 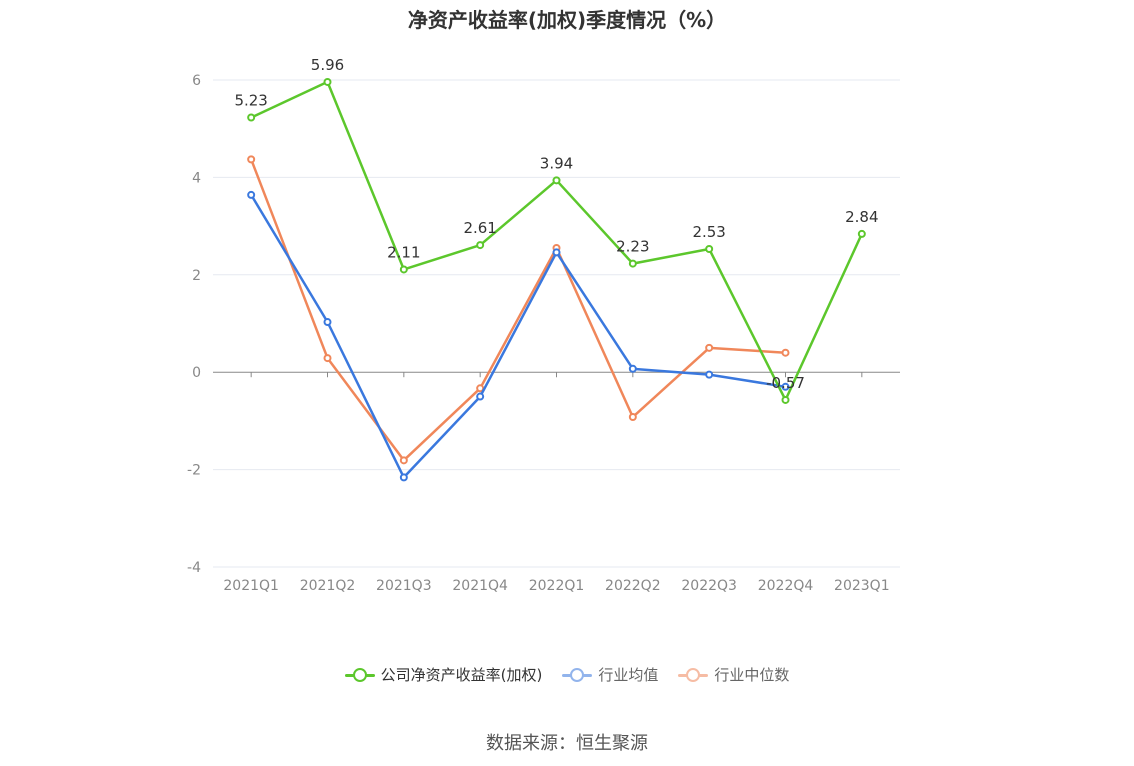 I want to click on legend-item-company: 公司净资产收益率(加权), so click(x=443, y=674).